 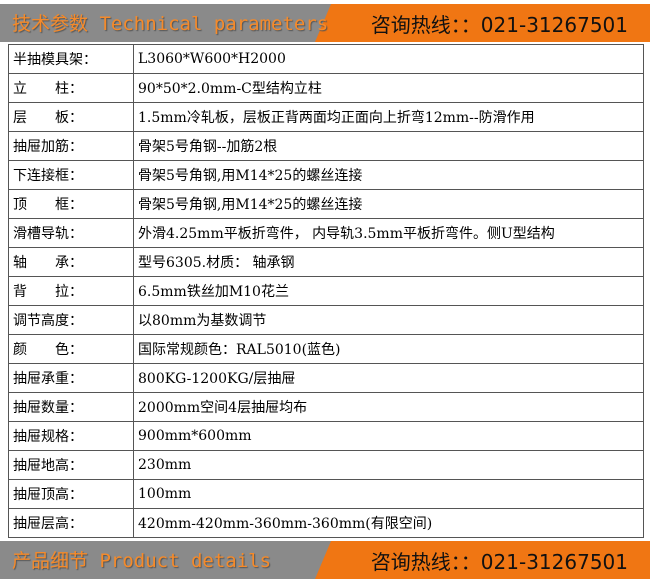 I want to click on param-value: 6.5mm铁丝加M10花兰, so click(x=388, y=291).